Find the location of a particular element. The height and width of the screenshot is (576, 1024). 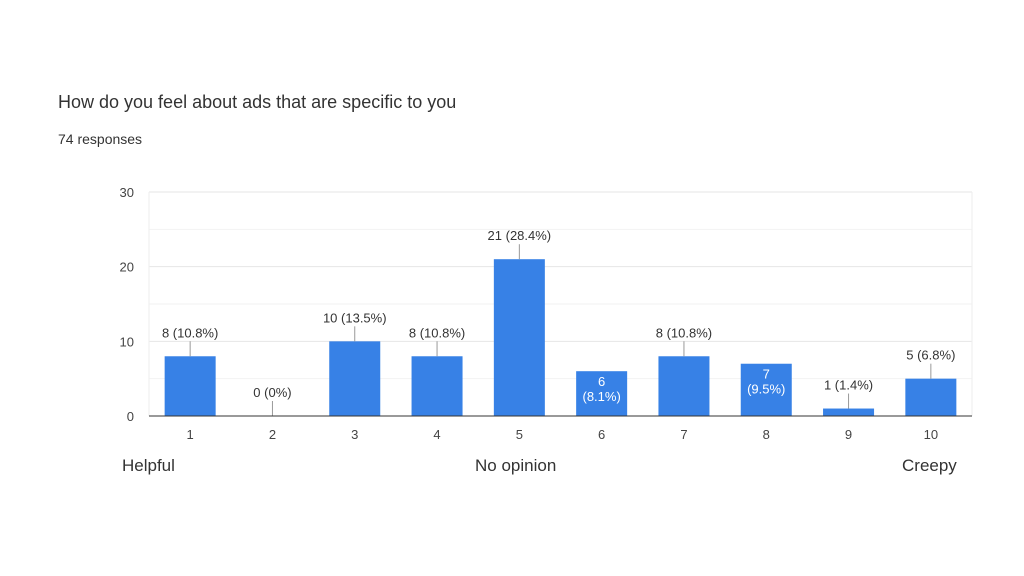

y-tick-label: 10 is located at coordinates (127, 341).